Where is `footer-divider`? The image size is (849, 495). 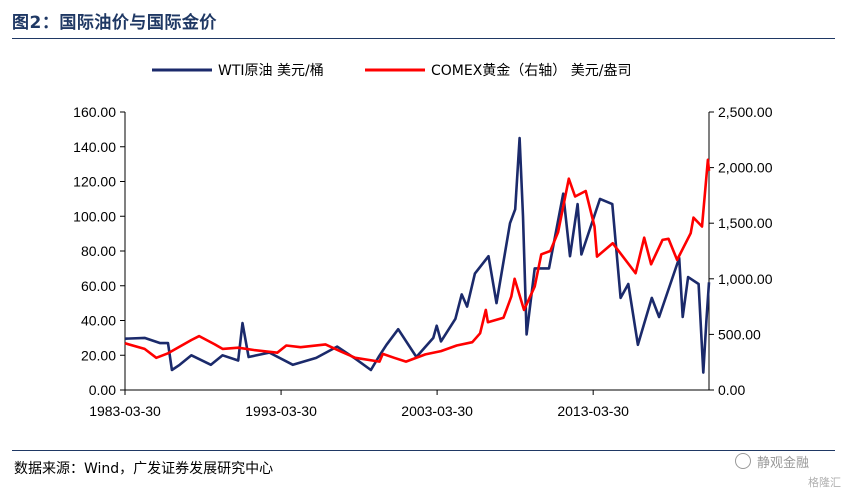 footer-divider is located at coordinates (423, 450).